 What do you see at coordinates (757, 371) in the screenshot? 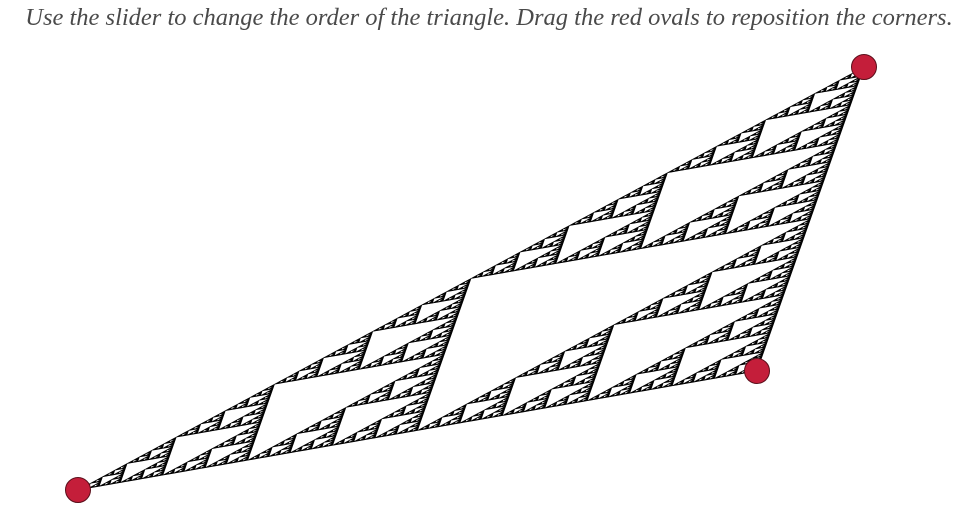
I see `corner-handle-right` at bounding box center [757, 371].